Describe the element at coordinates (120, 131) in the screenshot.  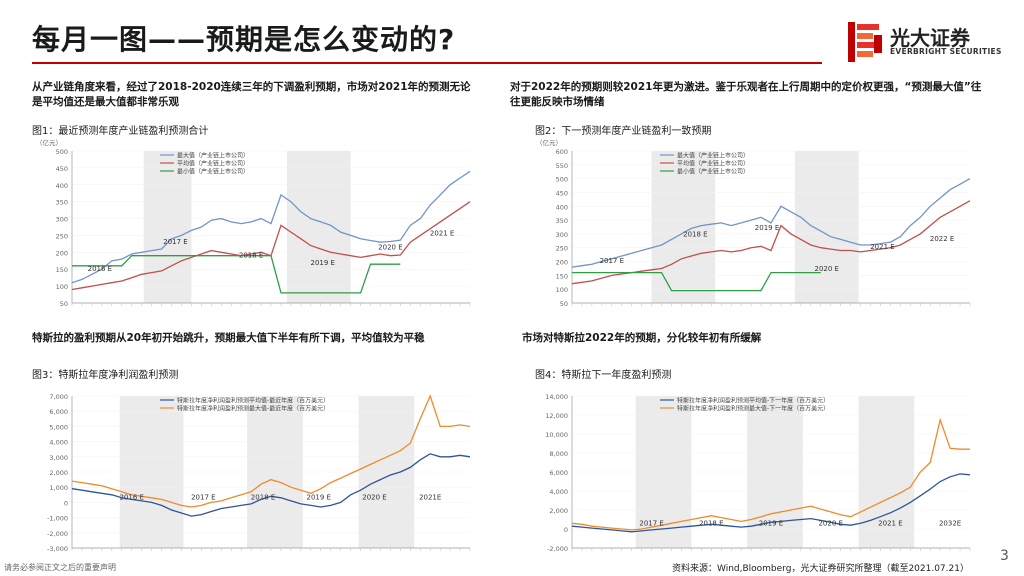
I see `figure-1-title: 图1：最近预测年度产业链盈利预测合计` at that location.